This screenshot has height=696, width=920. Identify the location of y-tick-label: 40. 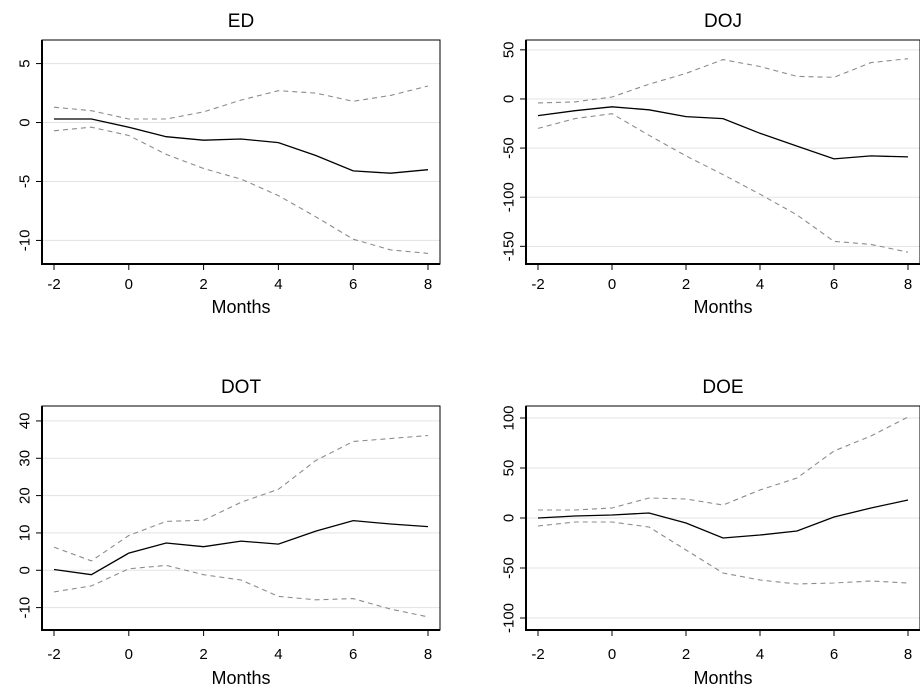
(25, 421).